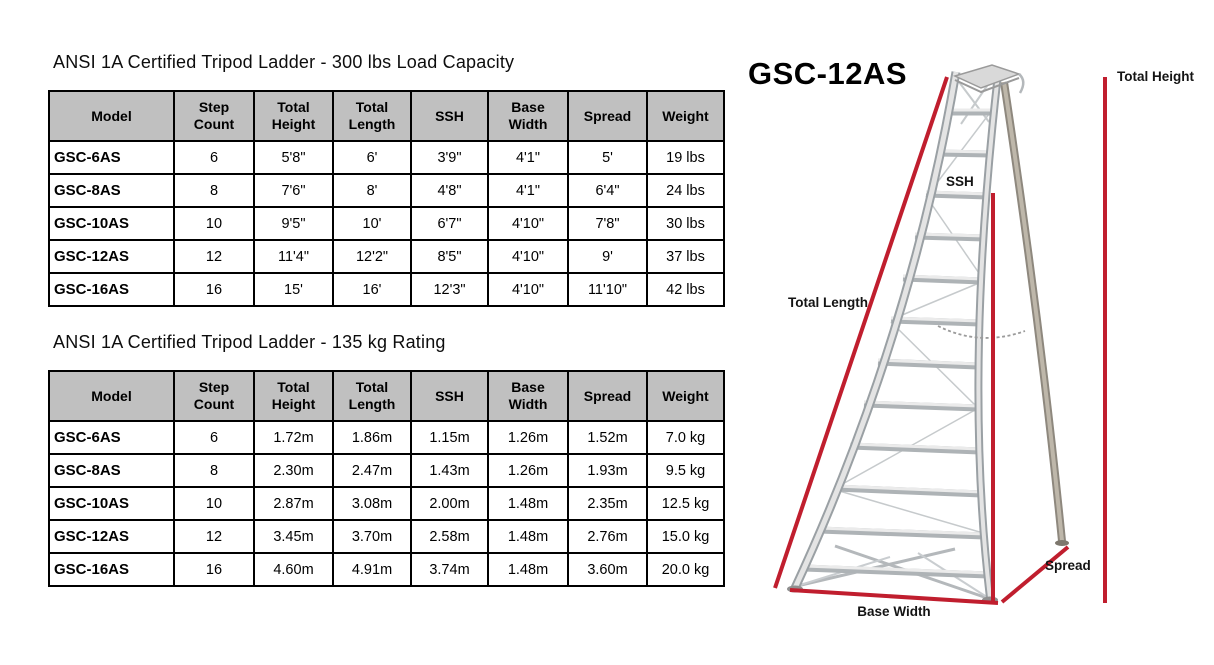  Describe the element at coordinates (111, 256) in the screenshot. I see `model-cell: GSC-12AS` at that location.